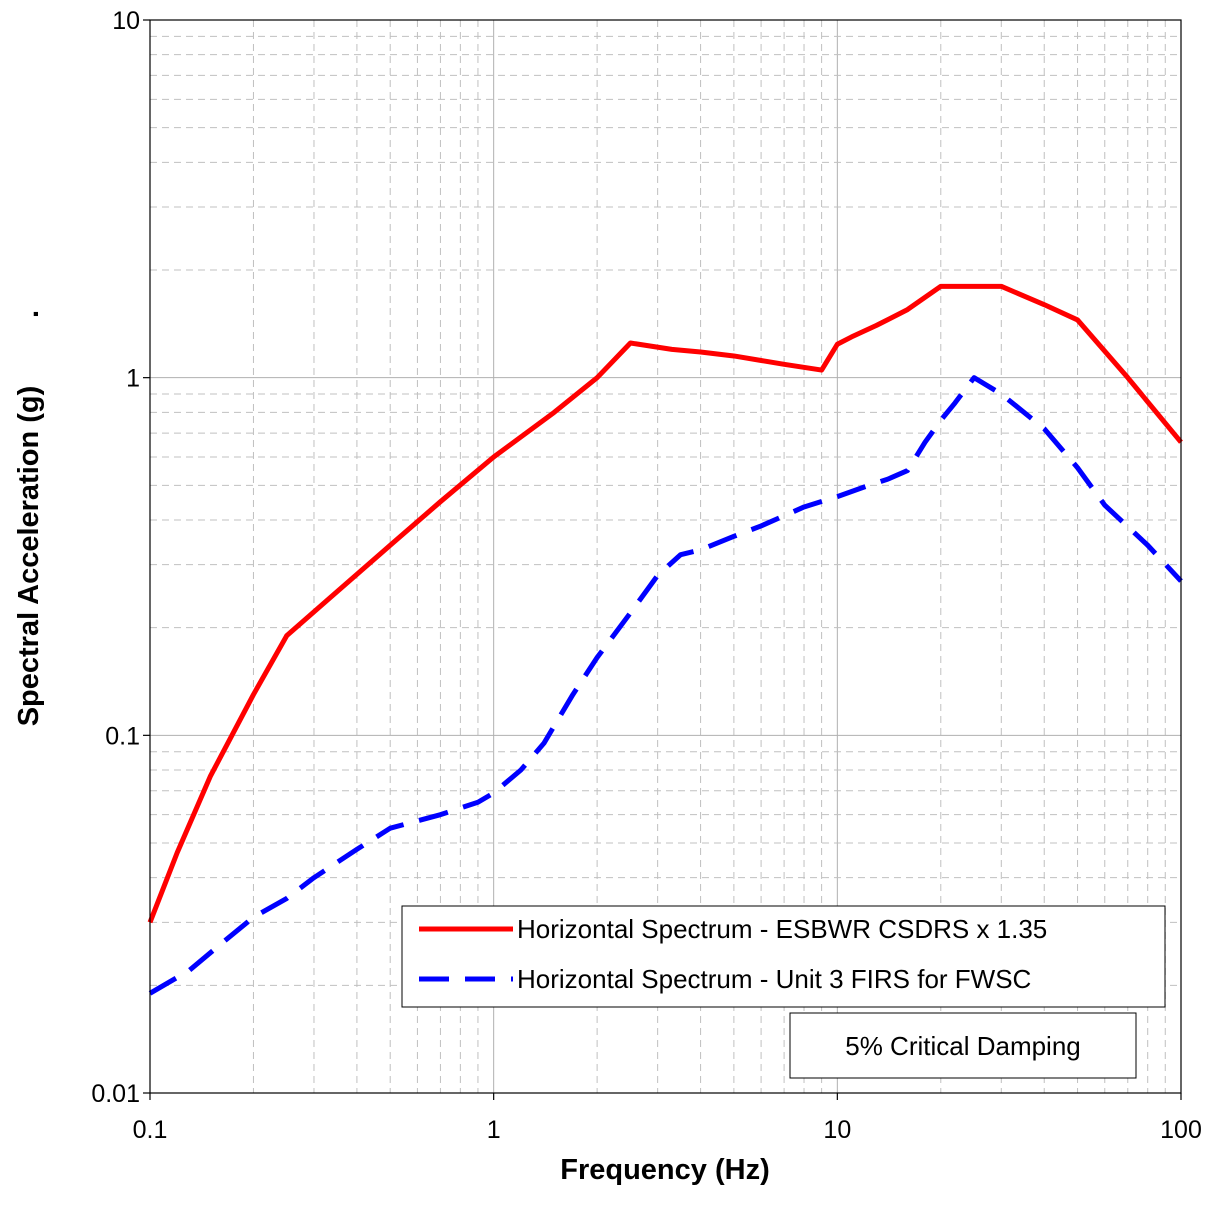  Describe the element at coordinates (782, 929) in the screenshot. I see `legend-label-esbwr: Horizontal Spectrum - ESBWR CSDRS x 1.35` at that location.